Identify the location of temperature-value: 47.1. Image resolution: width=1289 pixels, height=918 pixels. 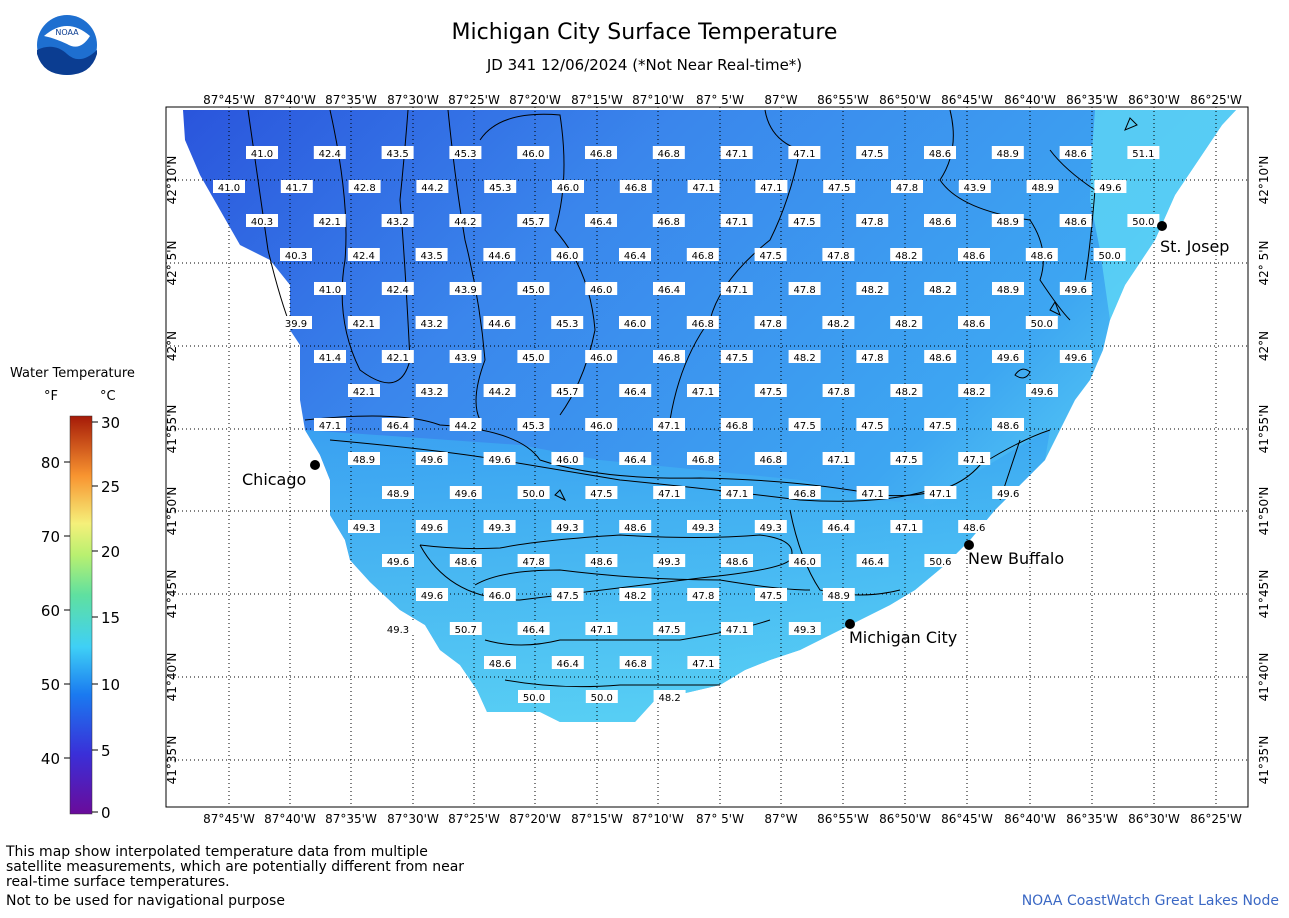
(703, 187).